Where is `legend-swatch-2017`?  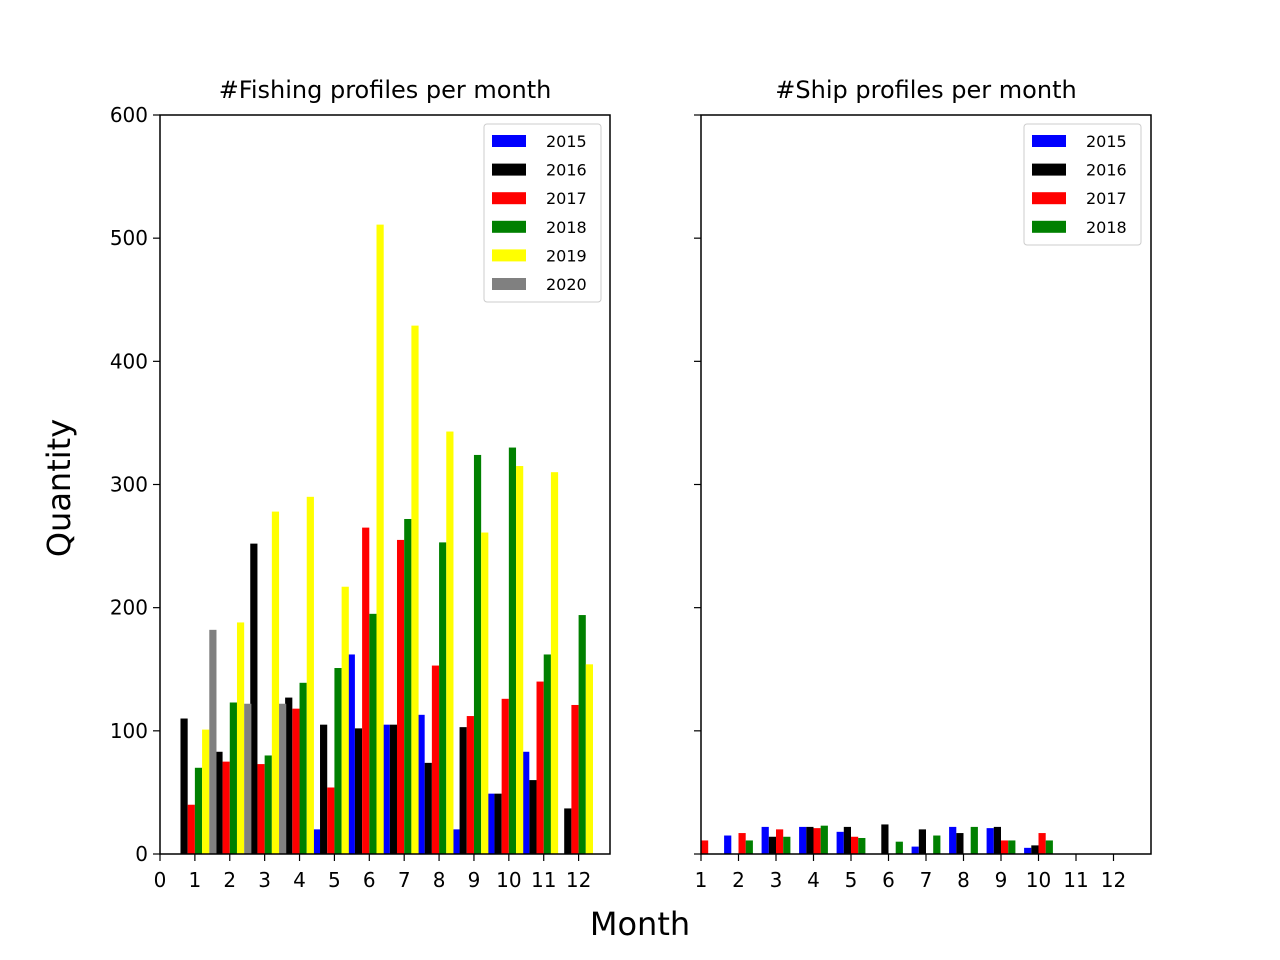 legend-swatch-2017 is located at coordinates (509, 198).